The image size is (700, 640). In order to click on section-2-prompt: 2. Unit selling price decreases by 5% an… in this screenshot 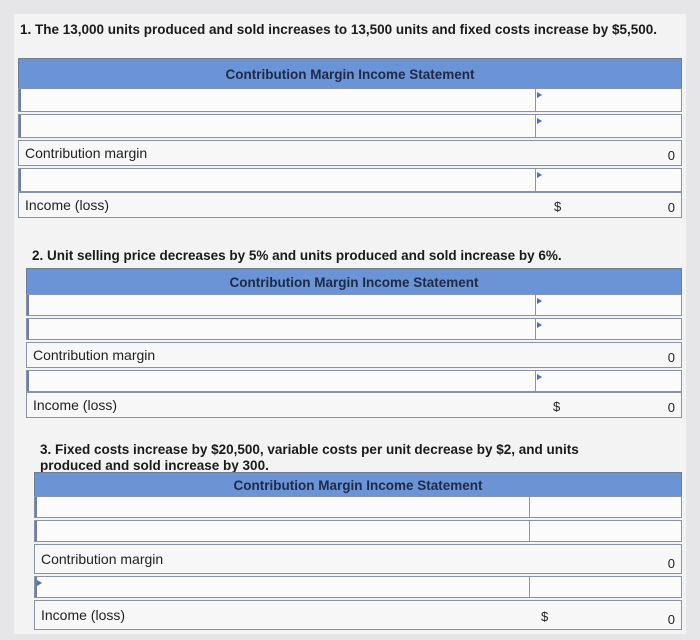, I will do `click(297, 255)`.